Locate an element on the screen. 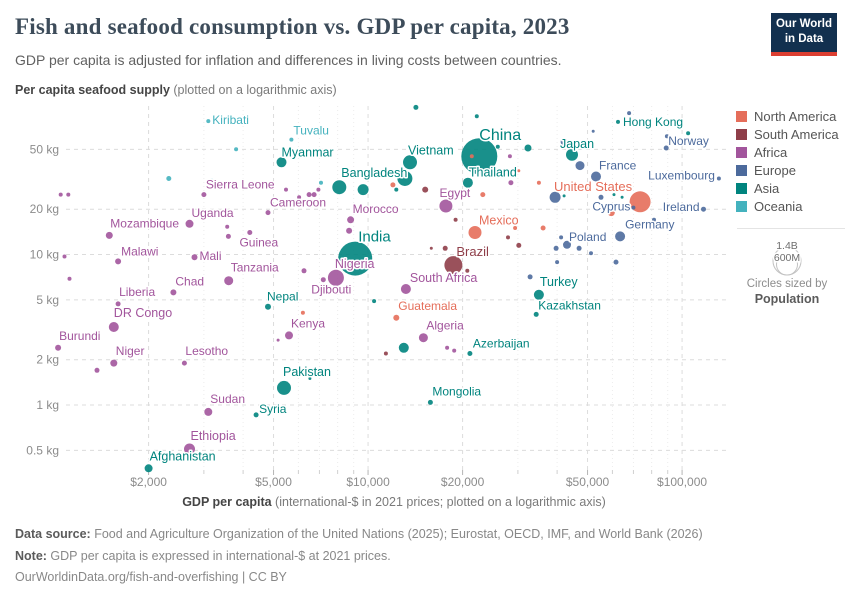 Image resolution: width=850 pixels, height=600 pixels. data-point-hong-kong is located at coordinates (618, 121).